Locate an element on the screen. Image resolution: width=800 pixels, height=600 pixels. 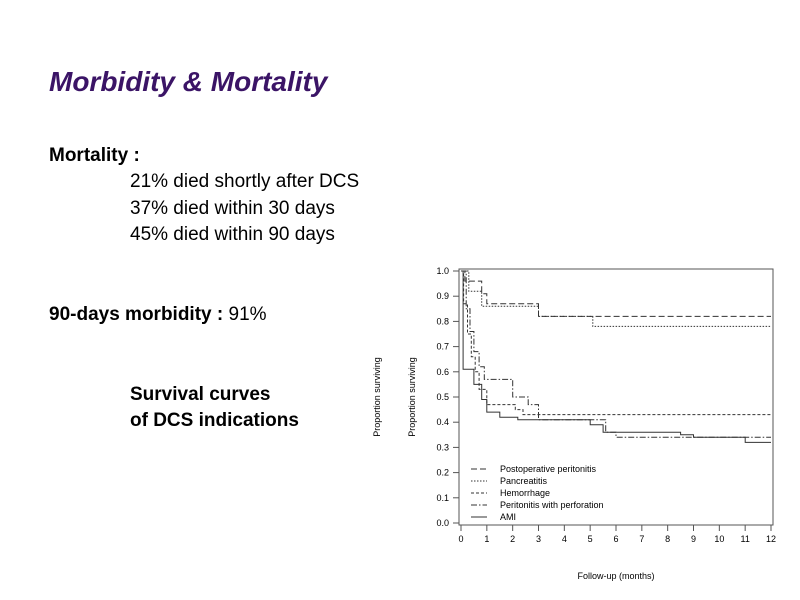
x-tick-label: 6 is located at coordinates (615, 539).